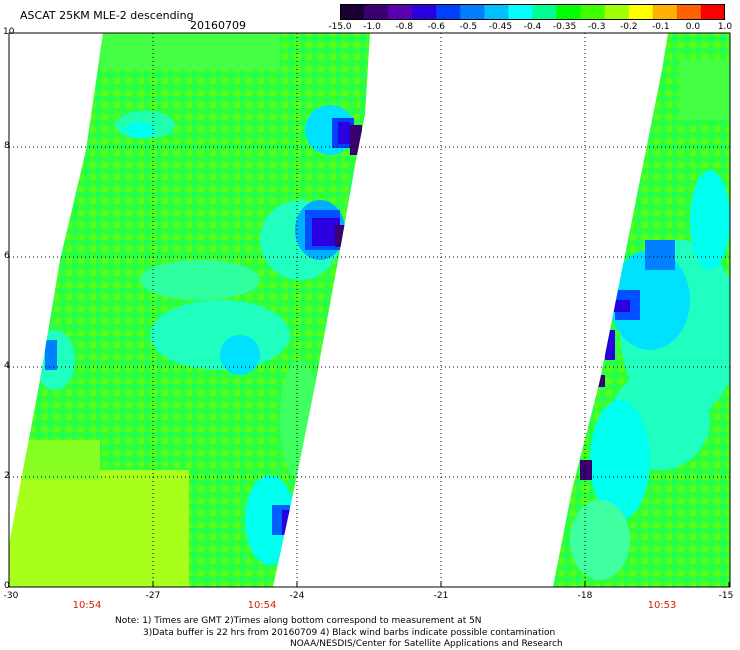  What do you see at coordinates (726, 596) in the screenshot?
I see `x-tick-label: -15` at bounding box center [726, 596].